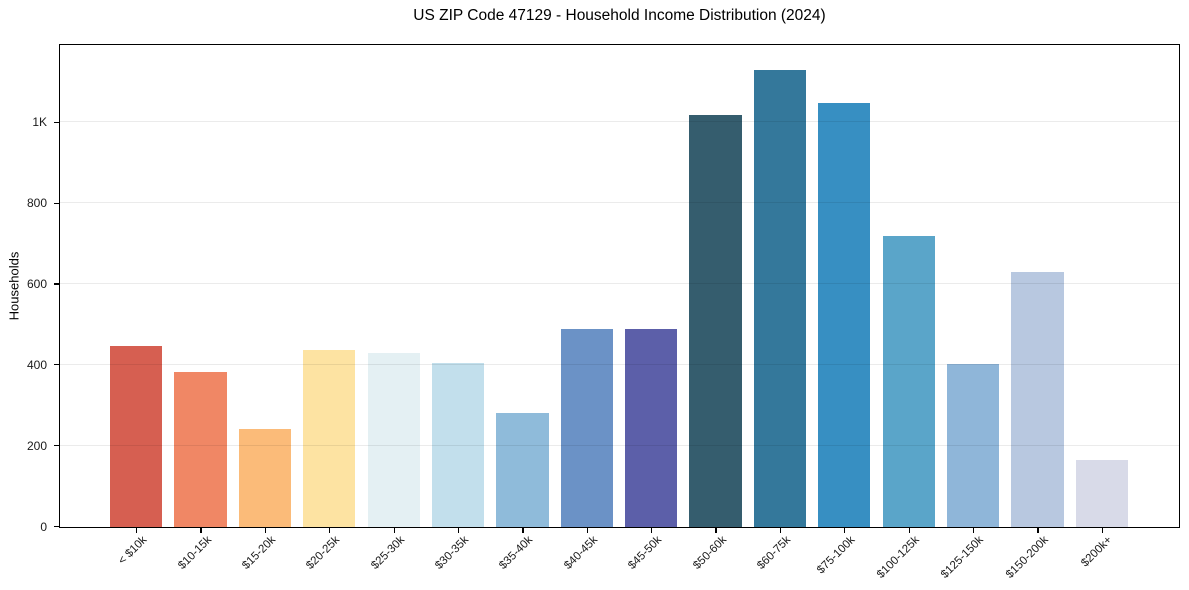 The height and width of the screenshot is (590, 1189). Describe the element at coordinates (36, 364) in the screenshot. I see `y-tick-label: 400` at that location.